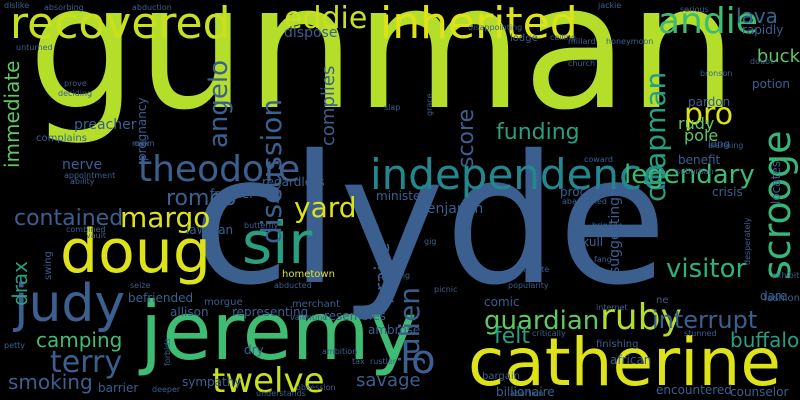  Describe the element at coordinates (142, 129) in the screenshot. I see `word-pregnancy: pregnancy` at that location.